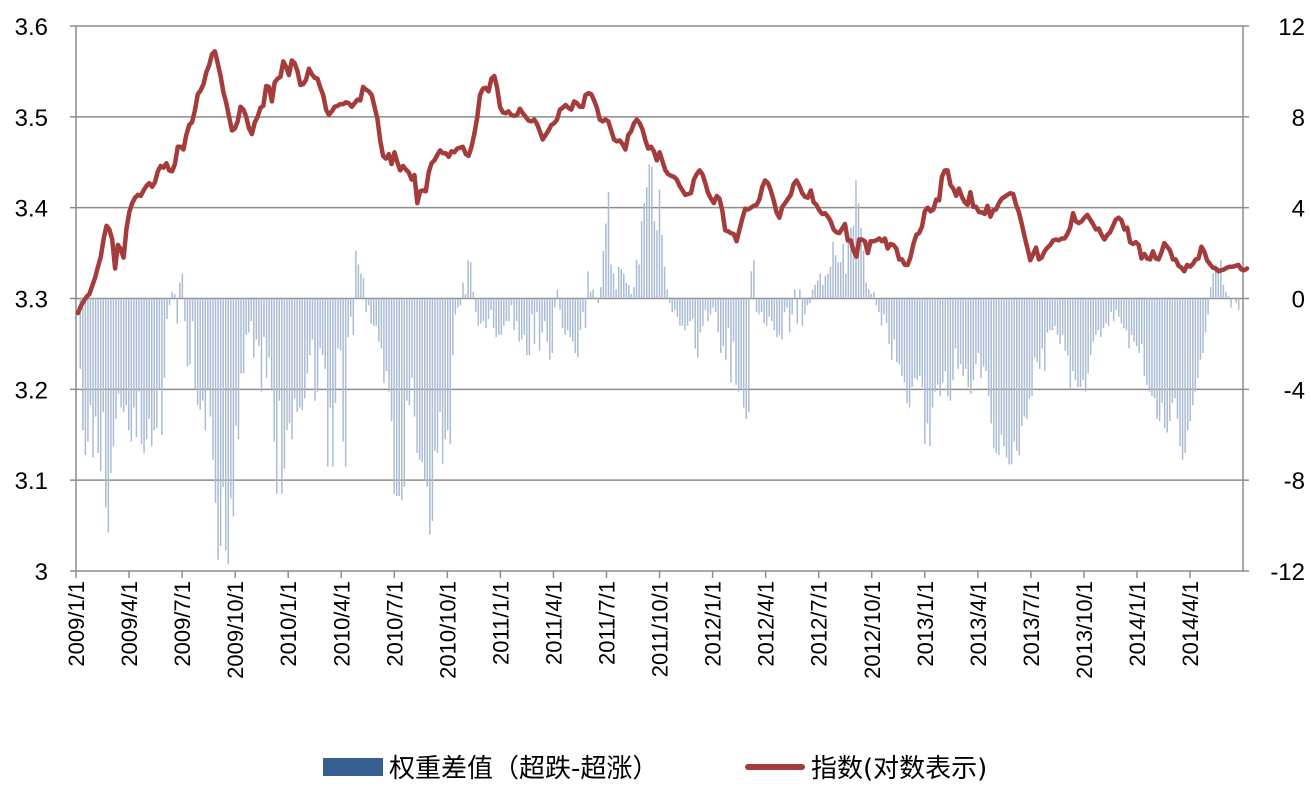 The height and width of the screenshot is (792, 1311). I want to click on x-tick-label: 2010/4/1, so click(341, 624).